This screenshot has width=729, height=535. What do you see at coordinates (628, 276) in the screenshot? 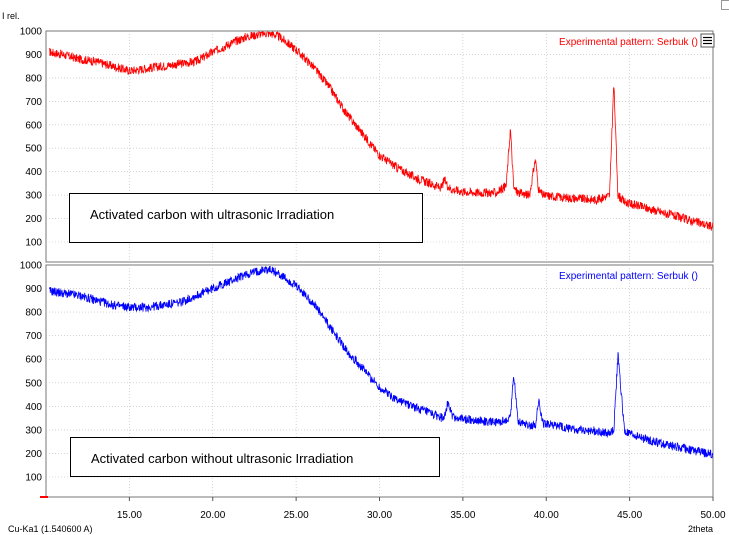
I see `legend-entry-bottom: Experimental pattern: Serbuk ()` at bounding box center [628, 276].